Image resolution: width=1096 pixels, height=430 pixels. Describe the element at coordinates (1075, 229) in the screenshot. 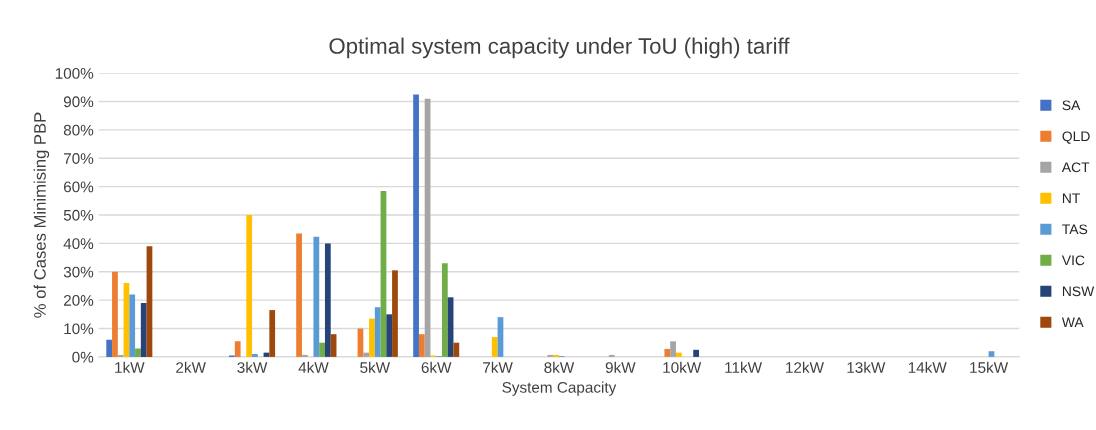

I see `legend-label: TAS` at that location.